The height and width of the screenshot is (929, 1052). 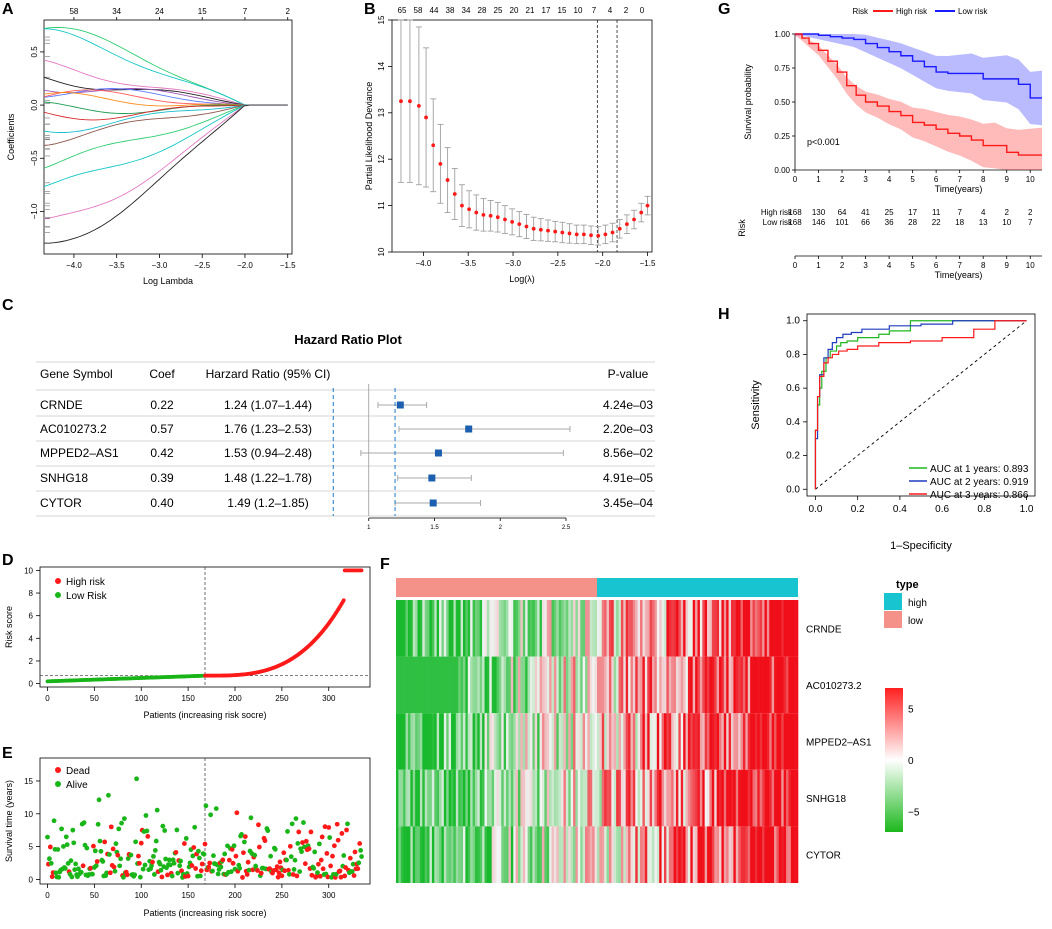 What do you see at coordinates (165, 118) in the screenshot?
I see `coef-path-c11` at bounding box center [165, 118].